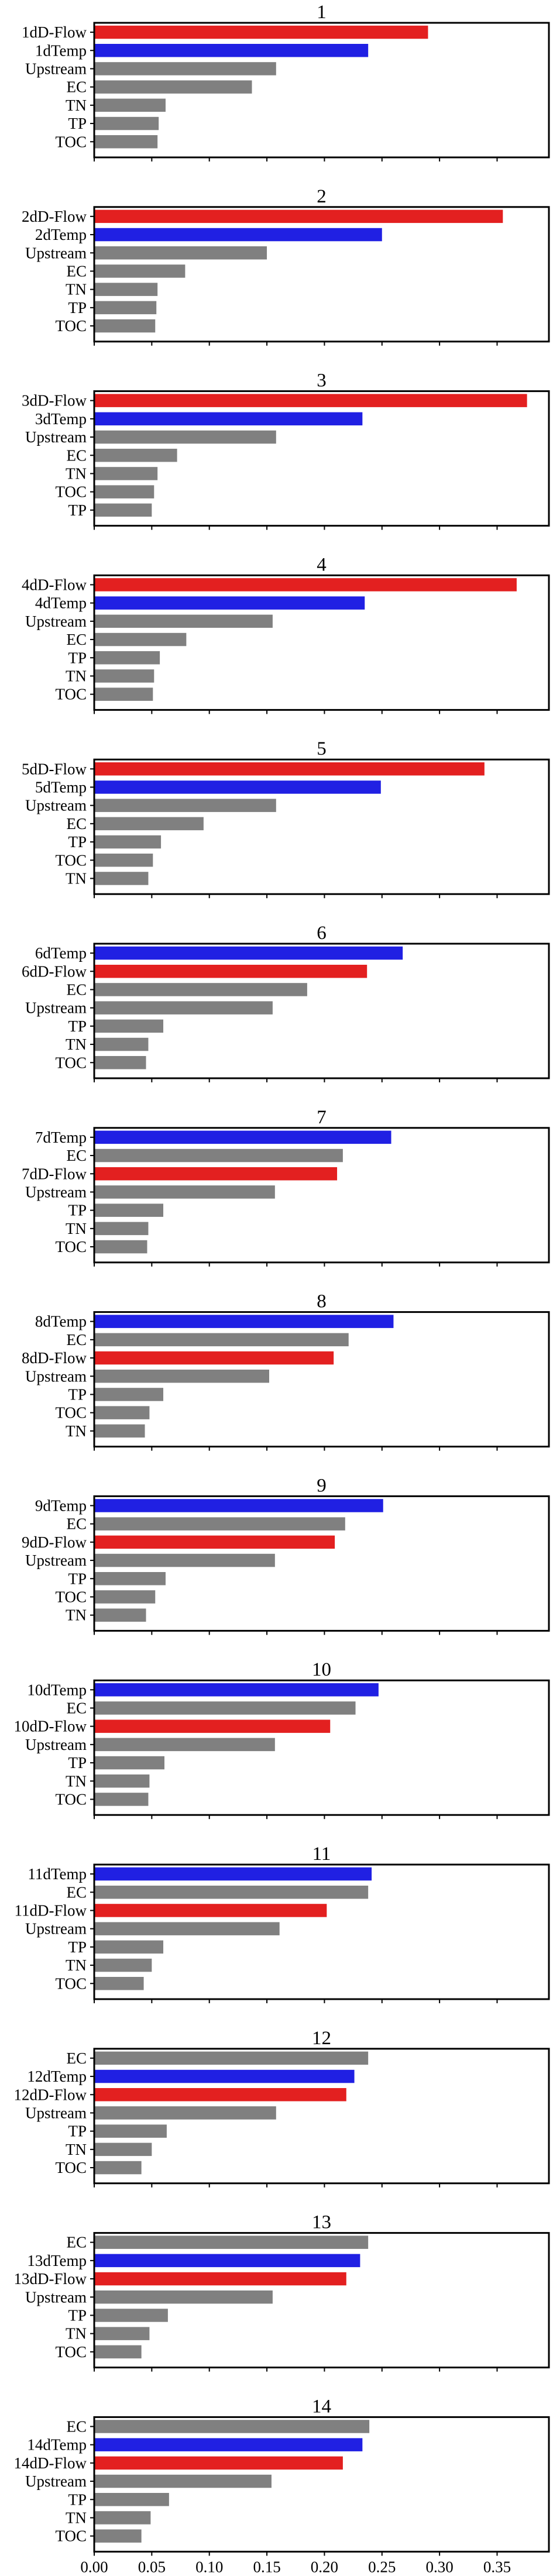 This screenshot has height=2576, width=553. What do you see at coordinates (54, 584) in the screenshot?
I see `category-label: 4dD-Flow` at bounding box center [54, 584].